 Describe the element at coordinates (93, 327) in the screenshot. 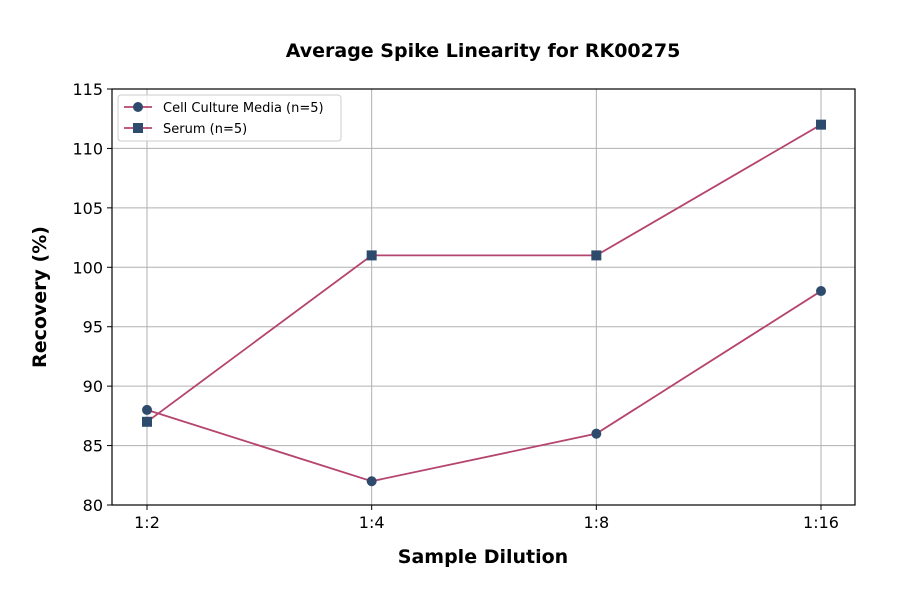

I see `y-tick-label: 95` at that location.